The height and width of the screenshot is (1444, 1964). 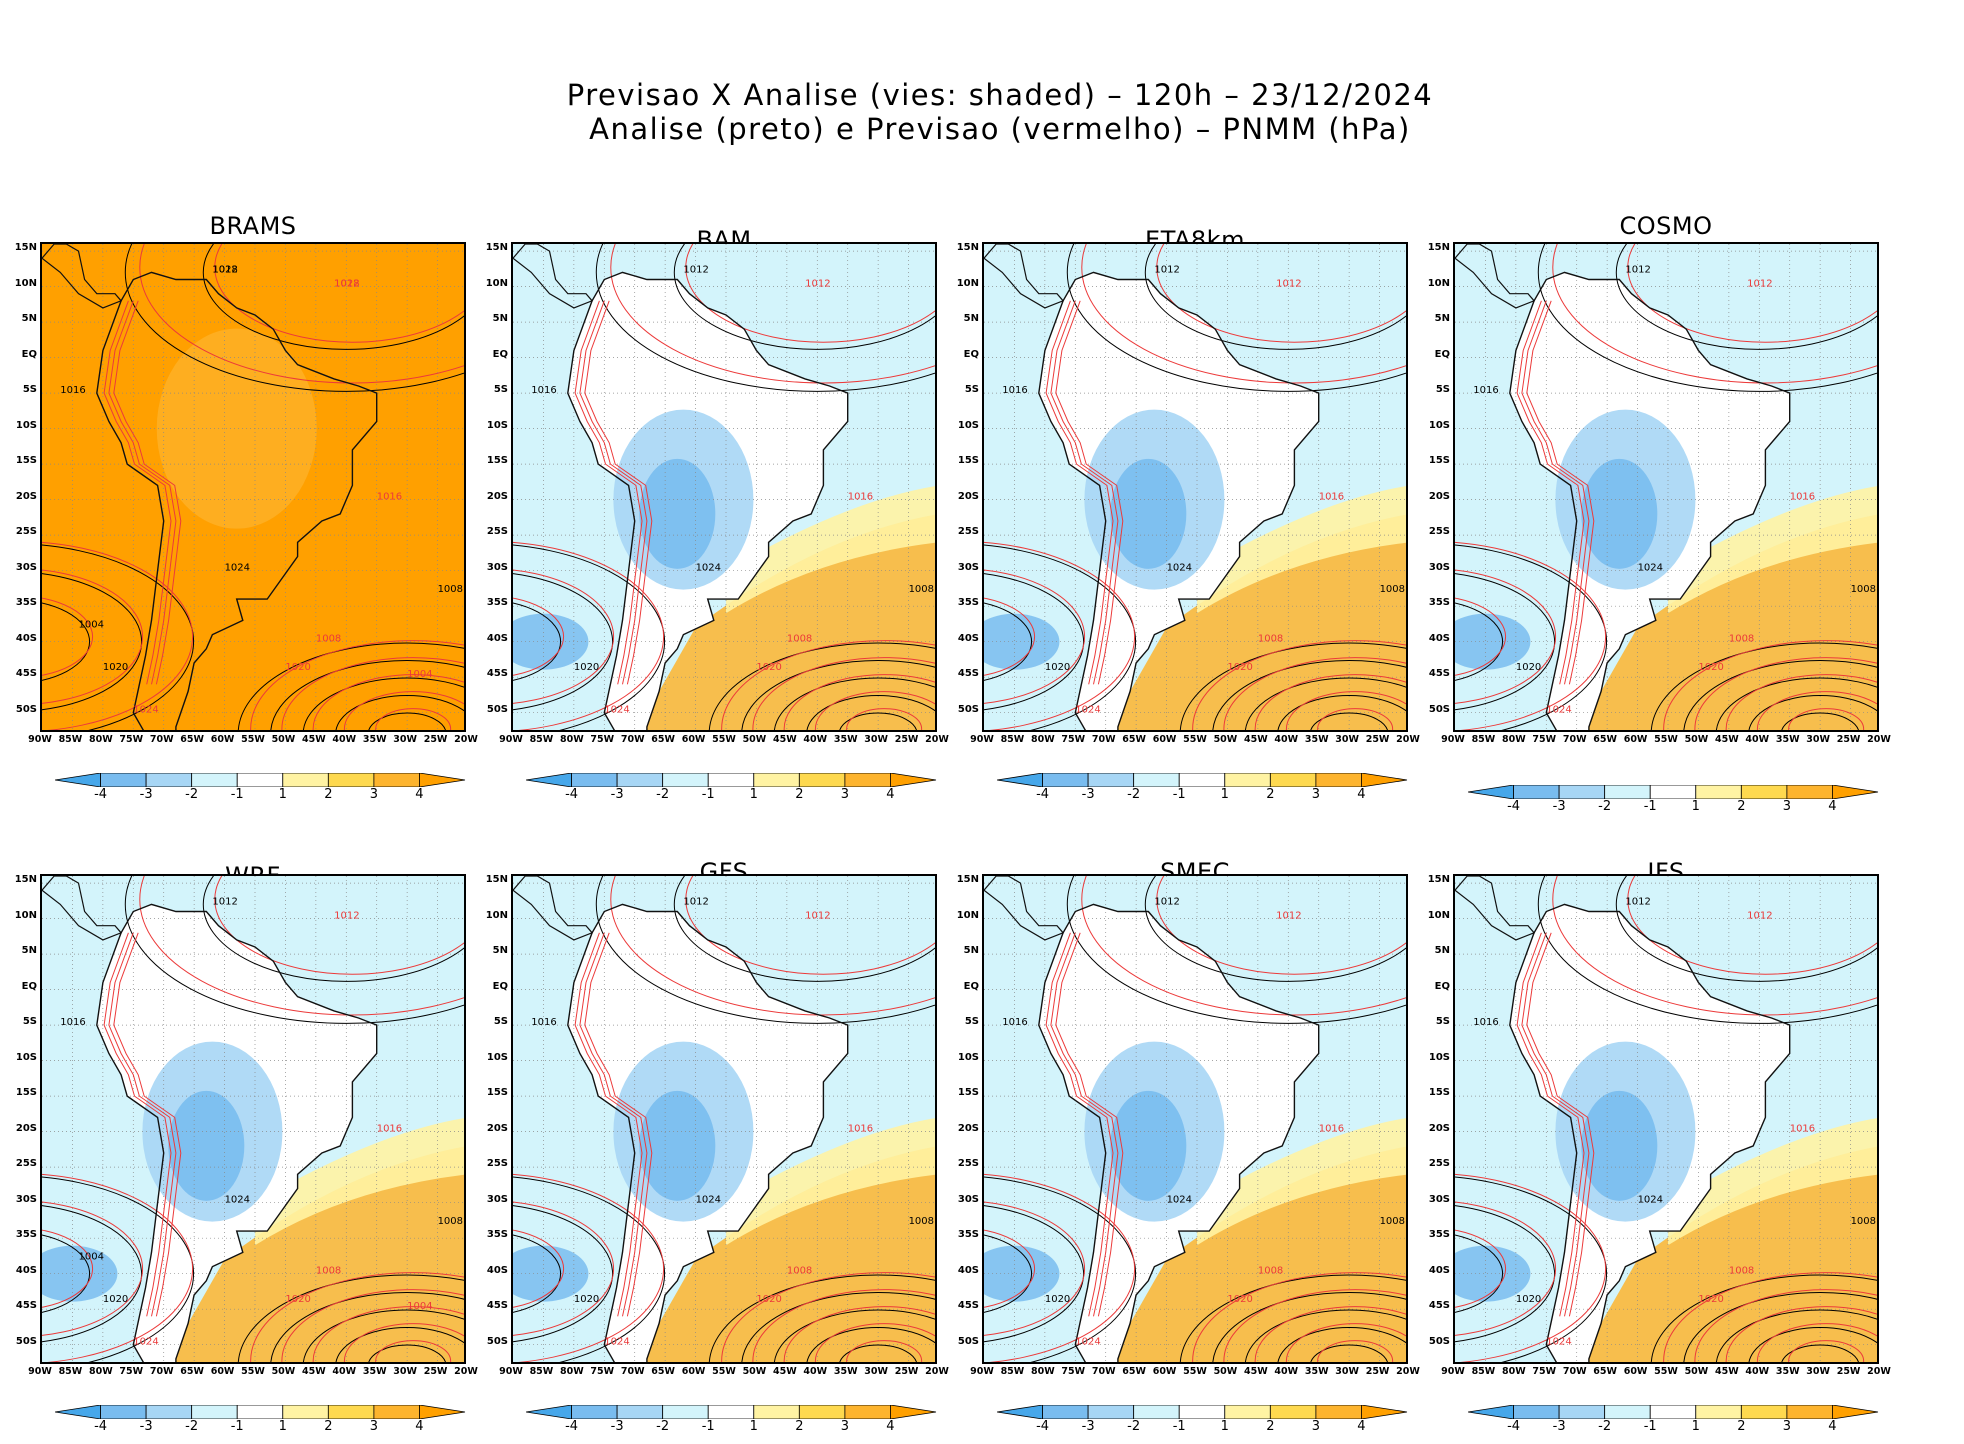 I want to click on colorbar: -4 -3 -2 -1 1 2 3 4, so click(x=1211, y=787).